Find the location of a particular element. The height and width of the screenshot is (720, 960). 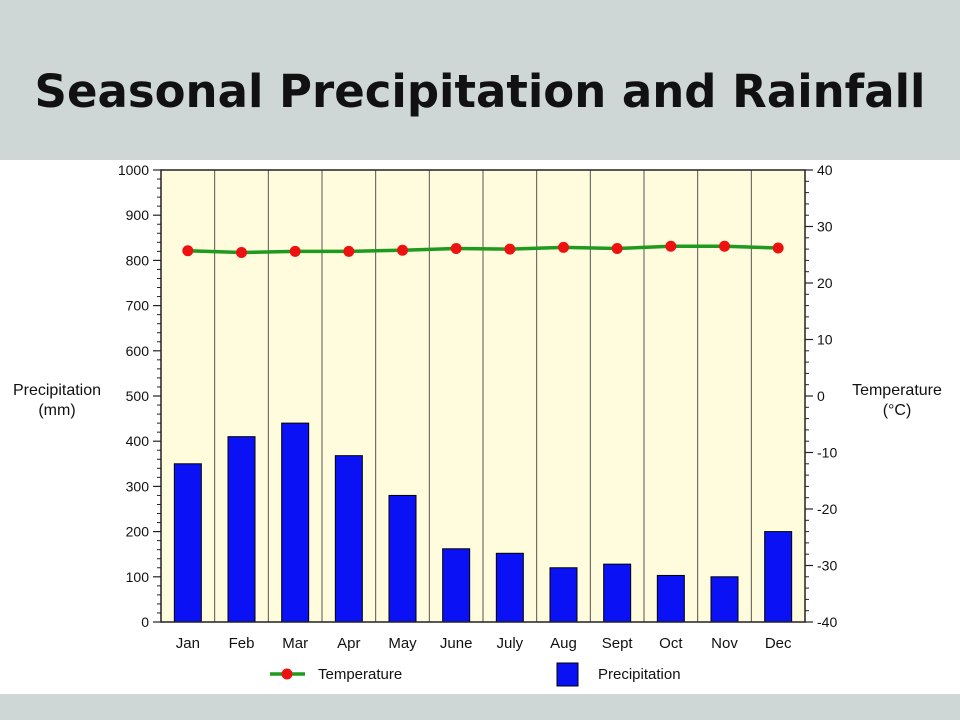

right-axis-tick-label: 30 is located at coordinates (825, 227).